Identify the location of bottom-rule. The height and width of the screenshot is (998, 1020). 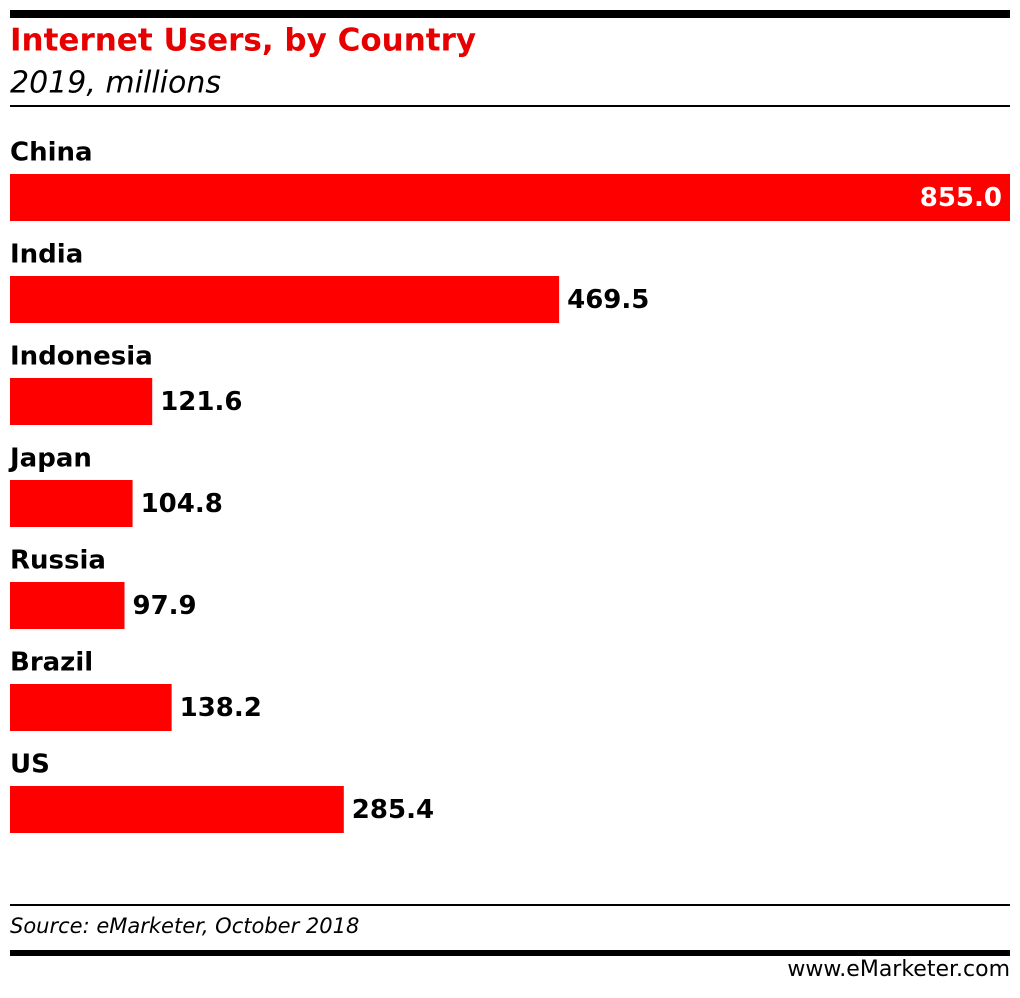
(510, 953).